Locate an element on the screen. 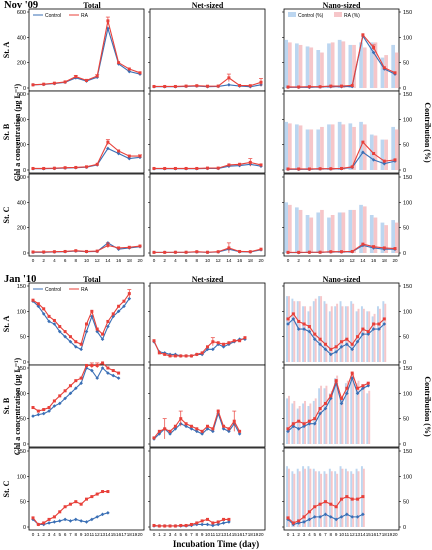  legend-control-label: Control is located at coordinates (53, 16).